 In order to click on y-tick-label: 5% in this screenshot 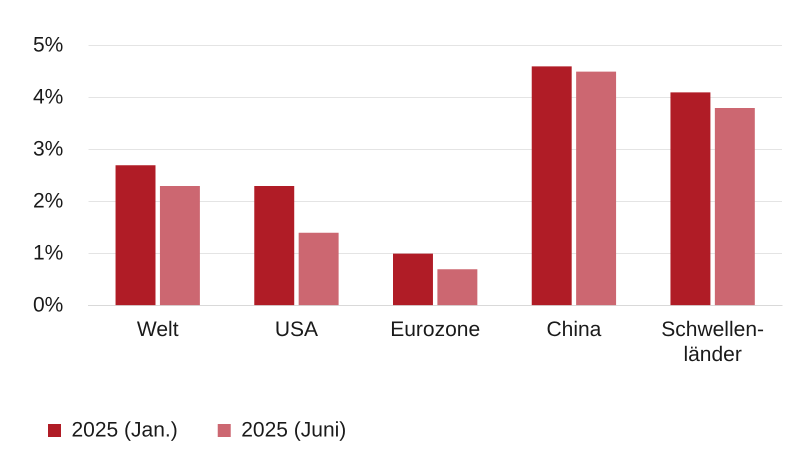, I will do `click(48, 44)`.